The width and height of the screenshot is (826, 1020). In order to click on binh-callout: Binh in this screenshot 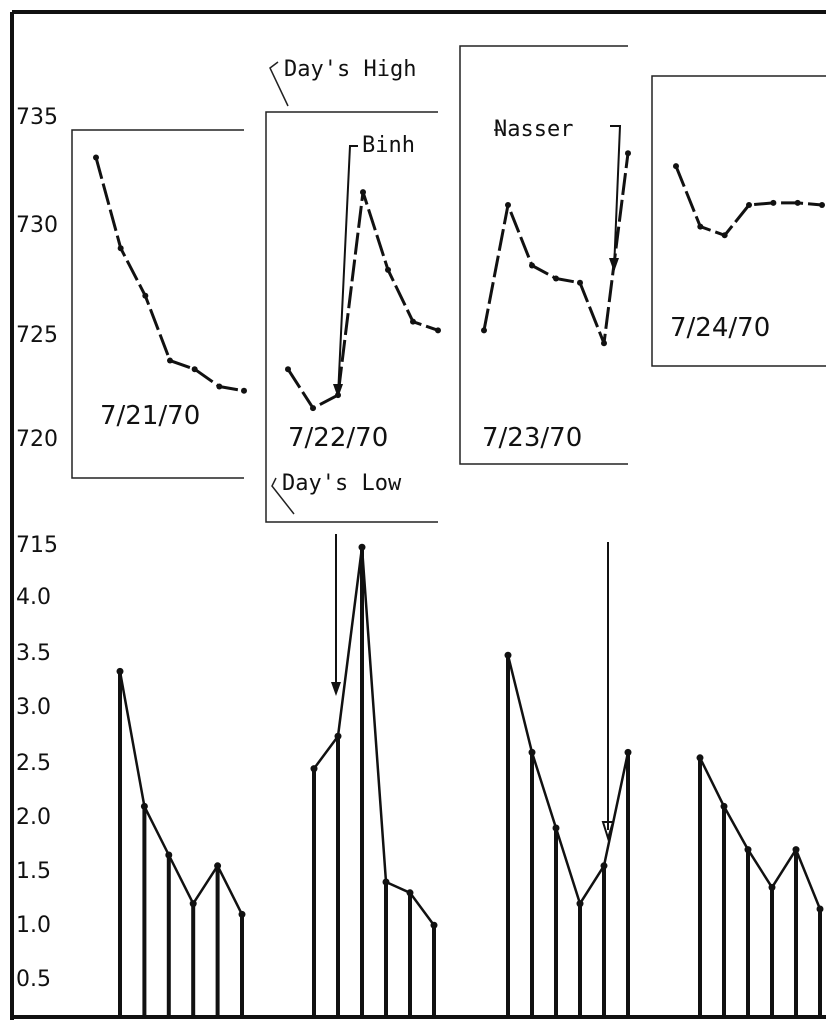, I will do `click(373, 414)`.